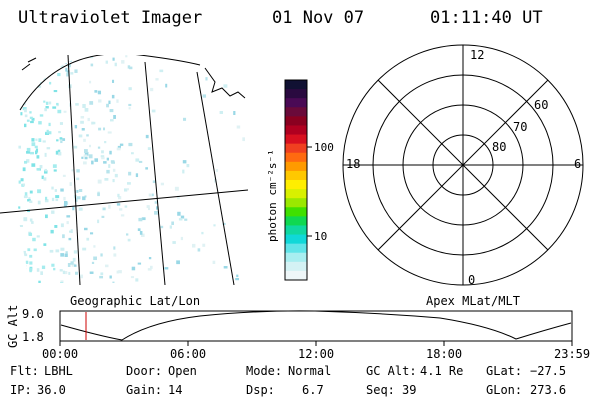 The width and height of the screenshot is (600, 400). Describe the element at coordinates (471, 280) in the screenshot. I see `mlt-label-0: 0` at that location.